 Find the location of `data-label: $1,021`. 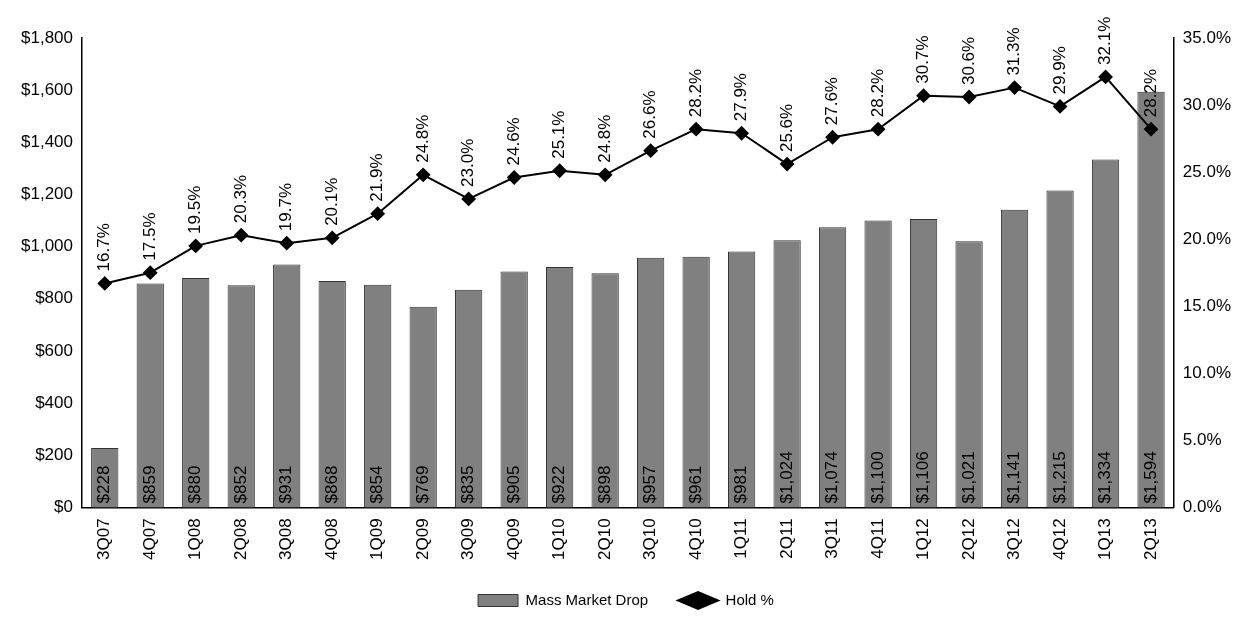

data-label: $1,021 is located at coordinates (968, 477).